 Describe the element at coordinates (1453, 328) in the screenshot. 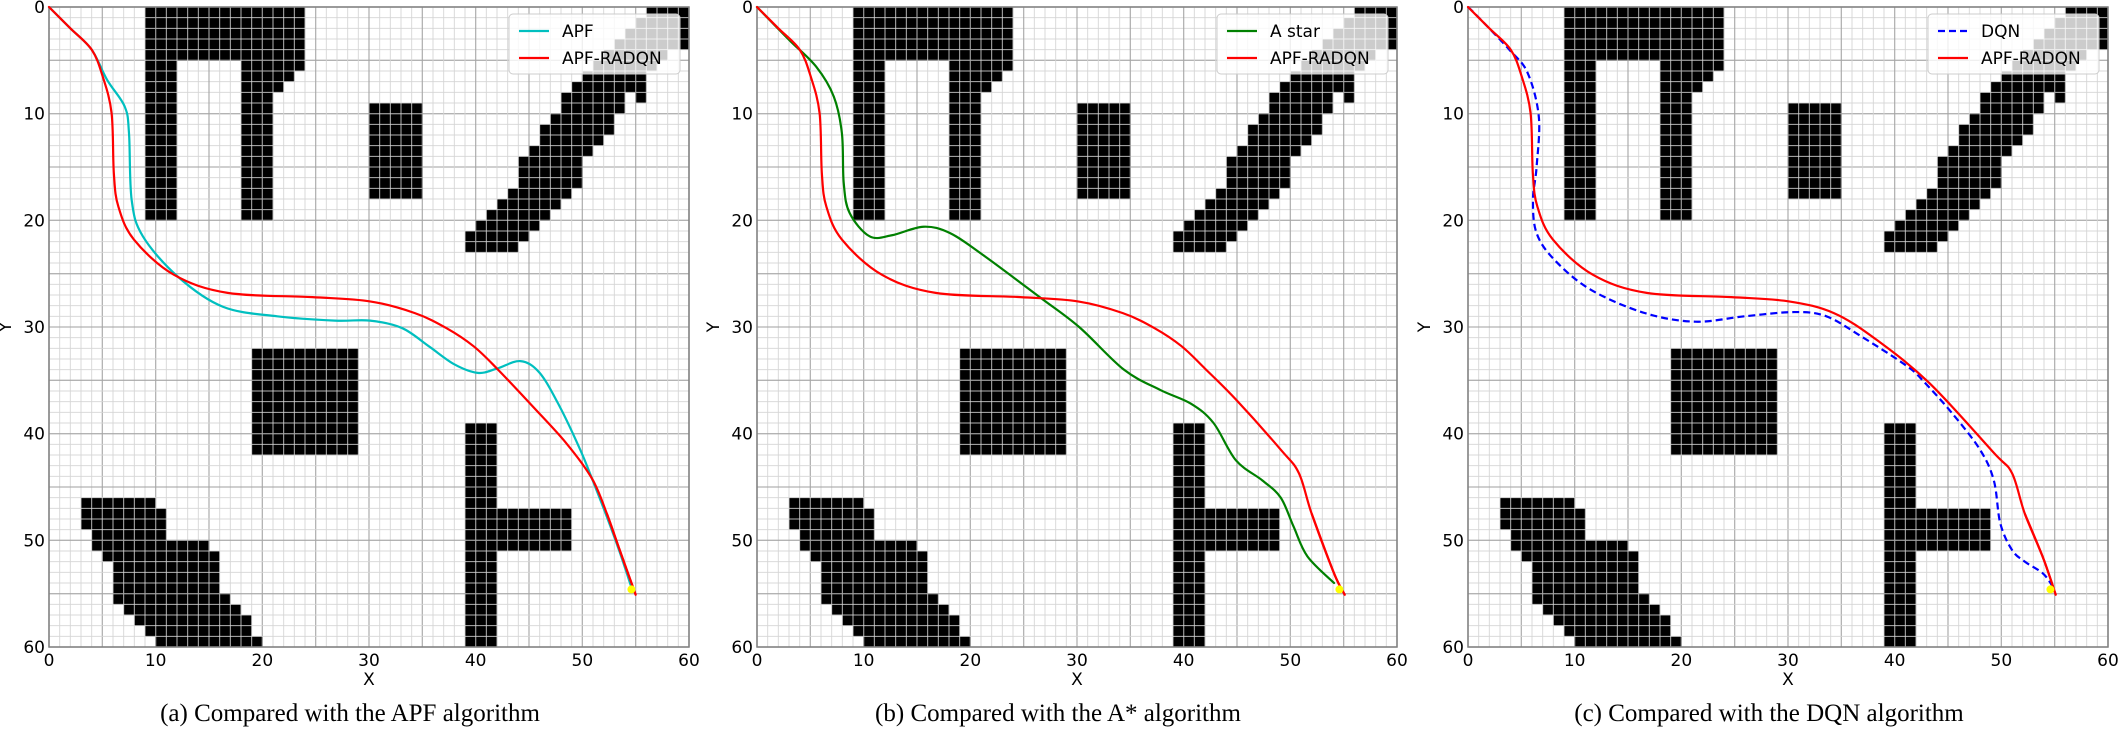

I see `y-tick-label: 30` at that location.